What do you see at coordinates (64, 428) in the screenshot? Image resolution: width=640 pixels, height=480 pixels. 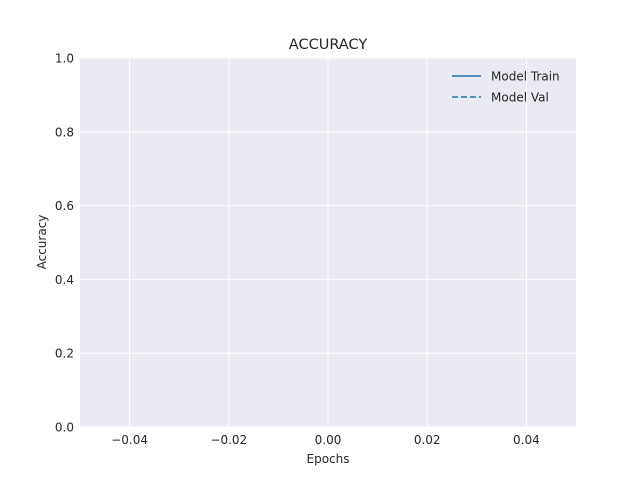 I see `y-tick-label: 0.0` at bounding box center [64, 428].